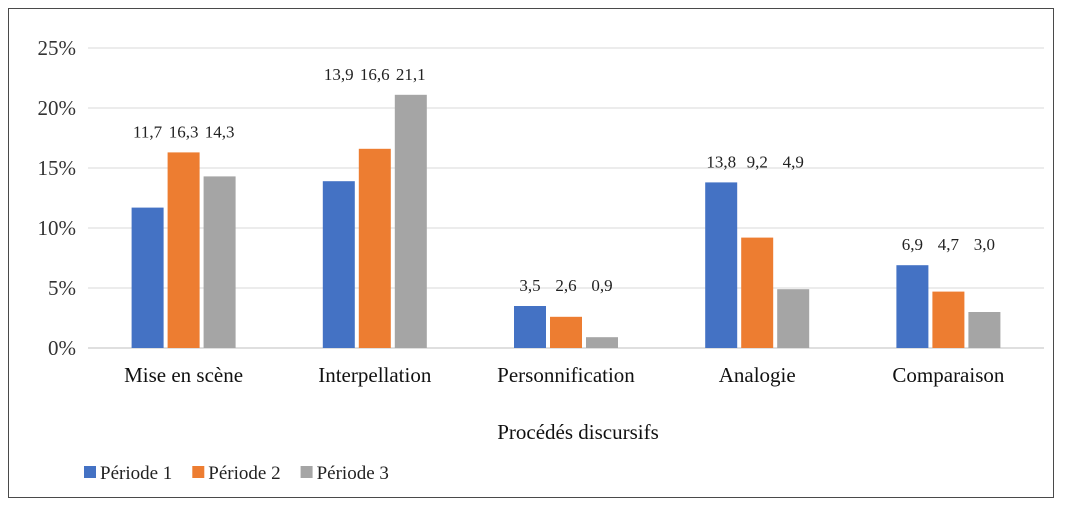 The height and width of the screenshot is (508, 1066). I want to click on x-tick-label: Interpellation, so click(375, 375).